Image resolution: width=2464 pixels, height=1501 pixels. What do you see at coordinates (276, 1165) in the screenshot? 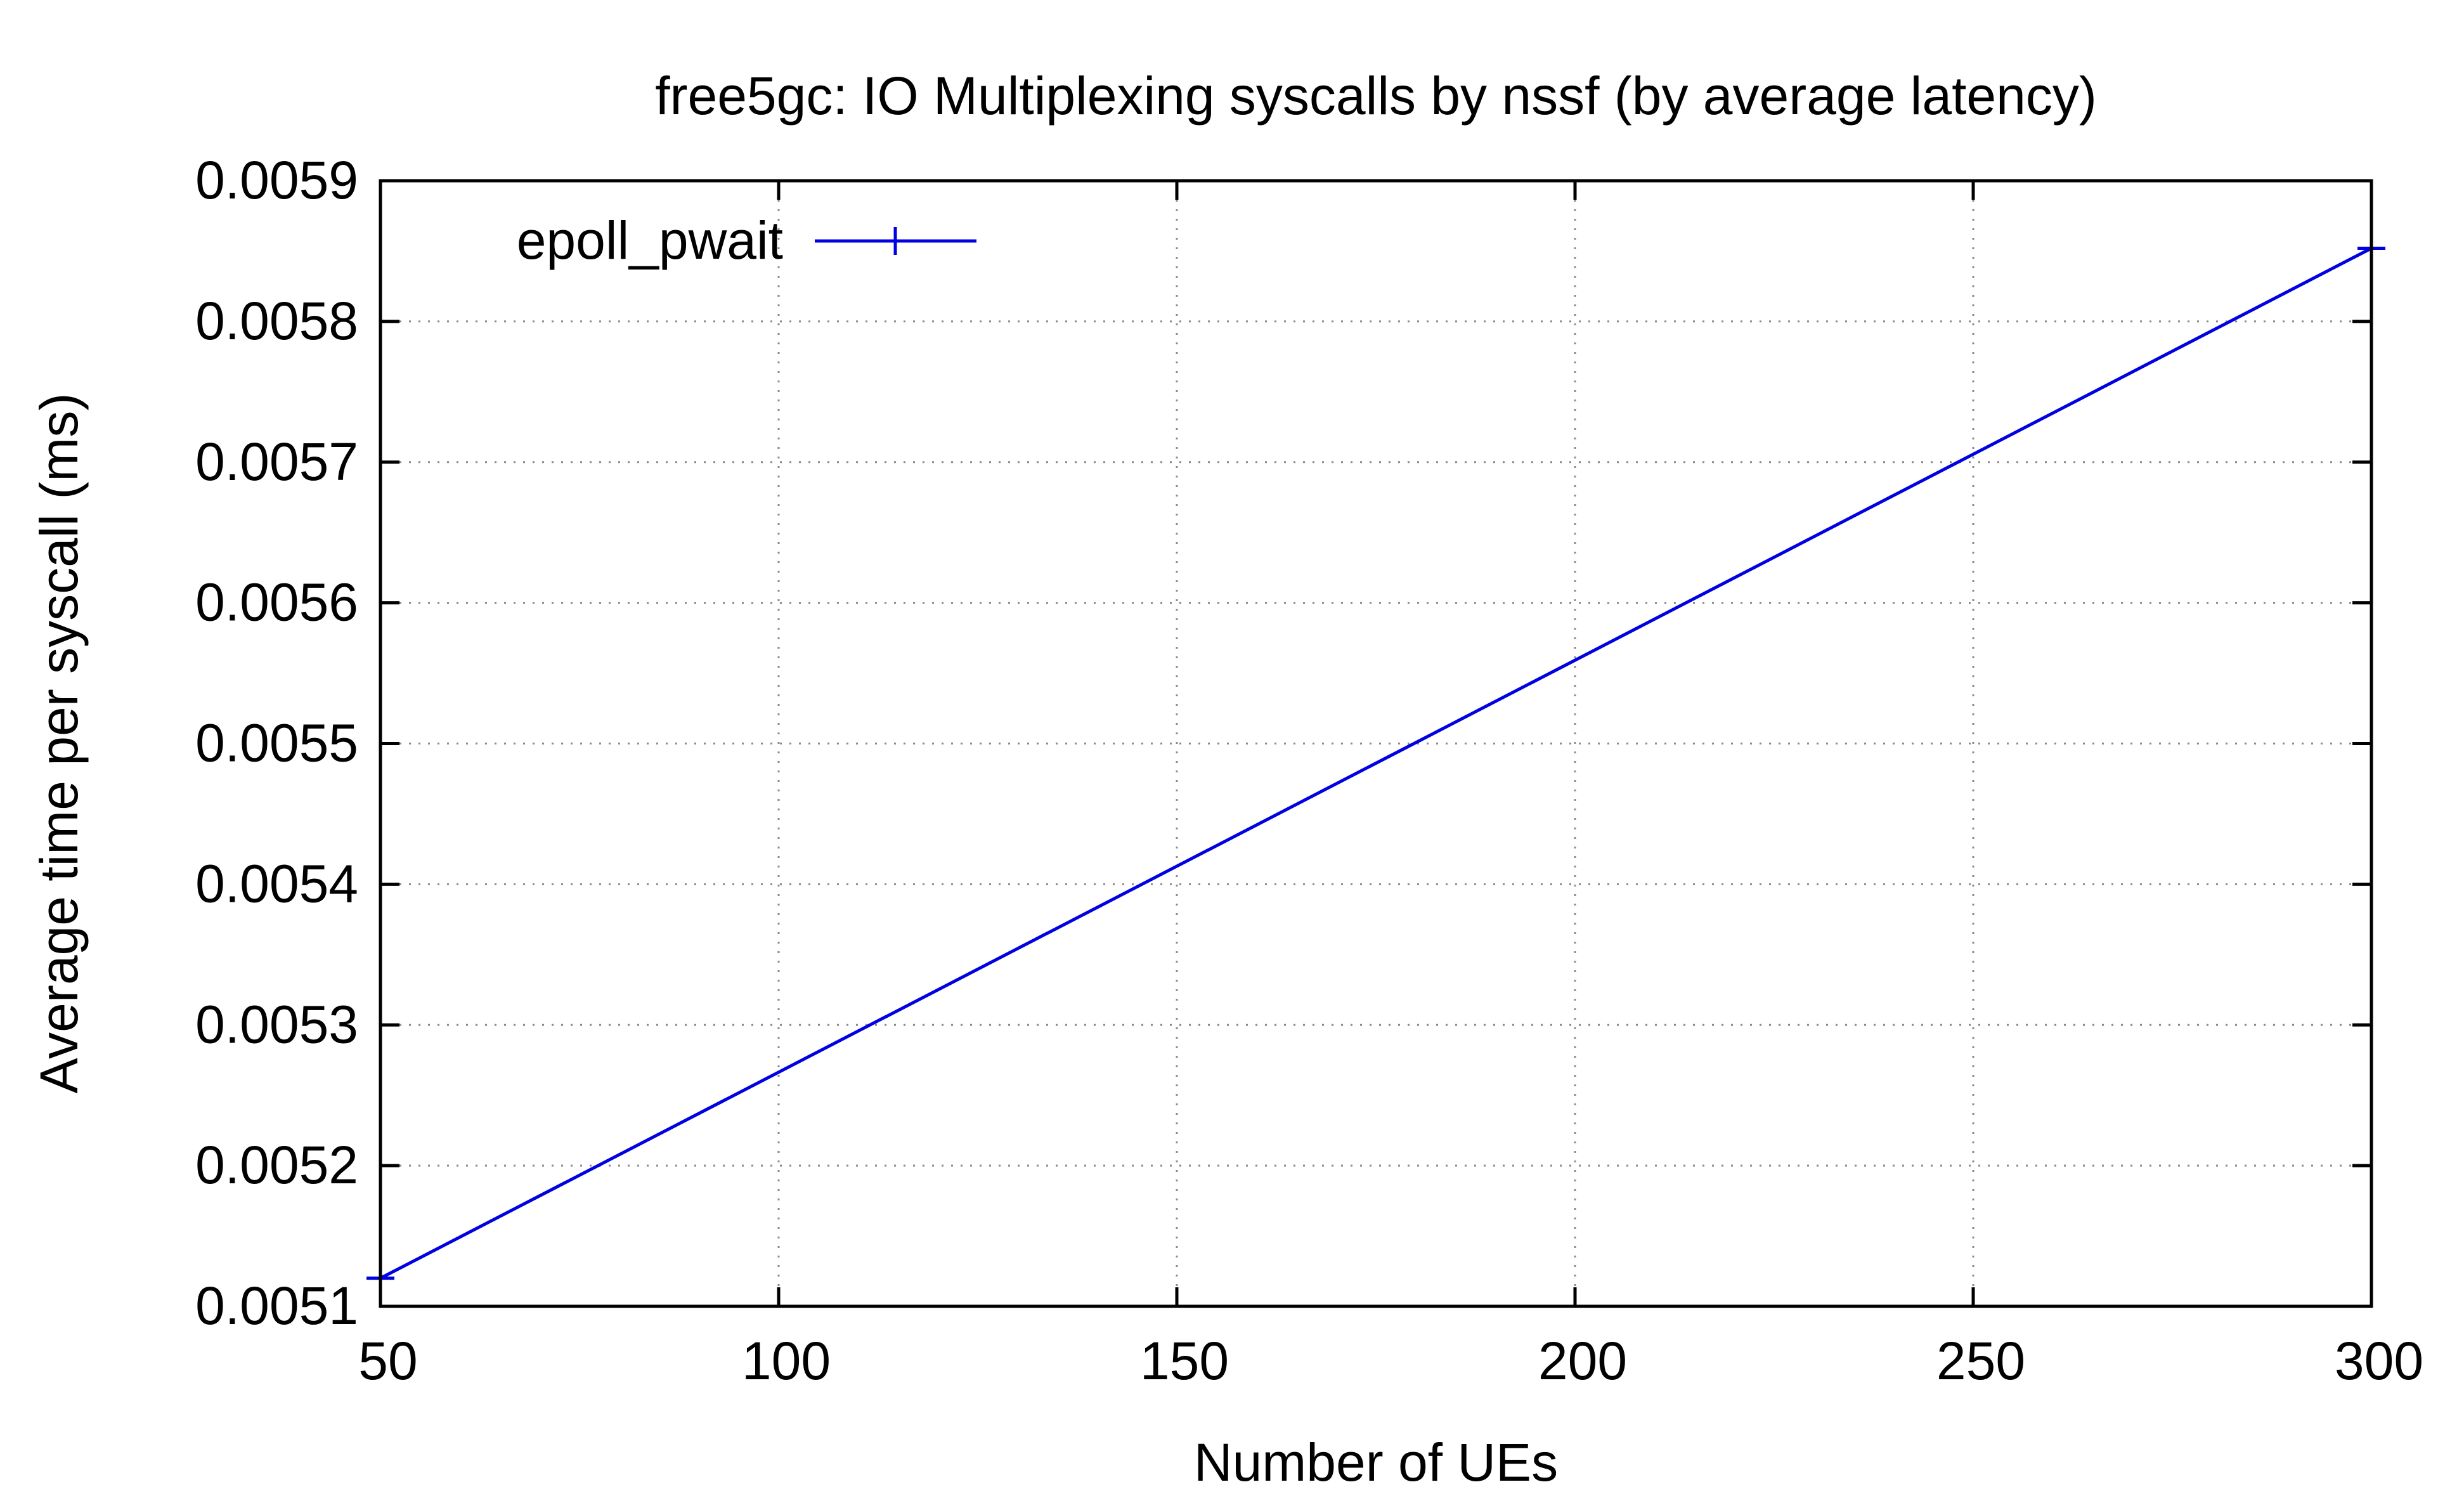
I see `y-tick-label: 0.0052` at bounding box center [276, 1165].